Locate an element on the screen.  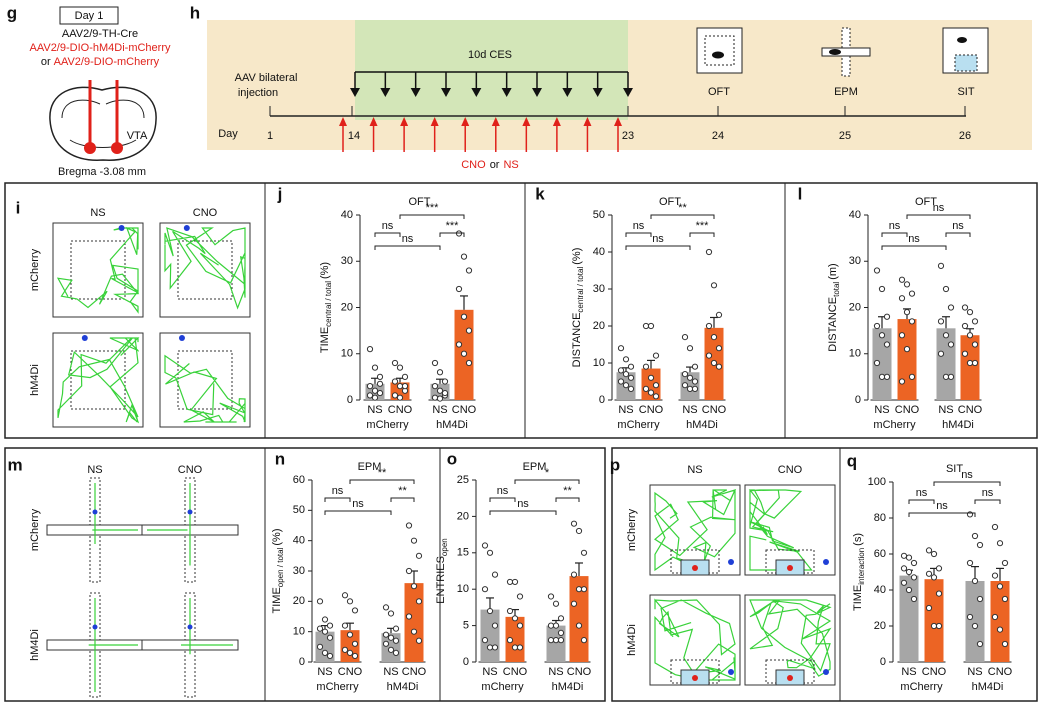
ces-arrow-head is located at coordinates (506, 92).